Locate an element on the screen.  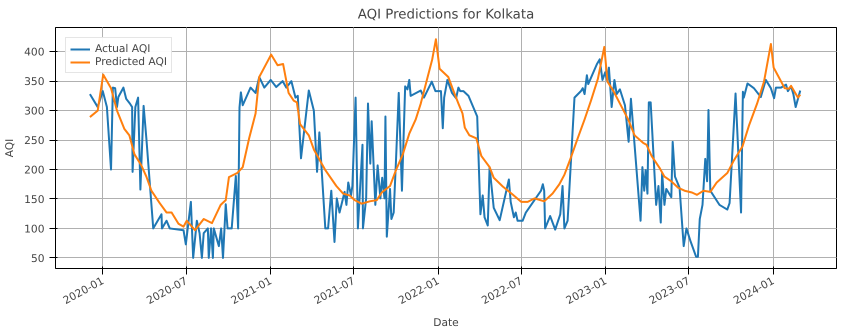
x-axis-title: Date is located at coordinates (446, 322).